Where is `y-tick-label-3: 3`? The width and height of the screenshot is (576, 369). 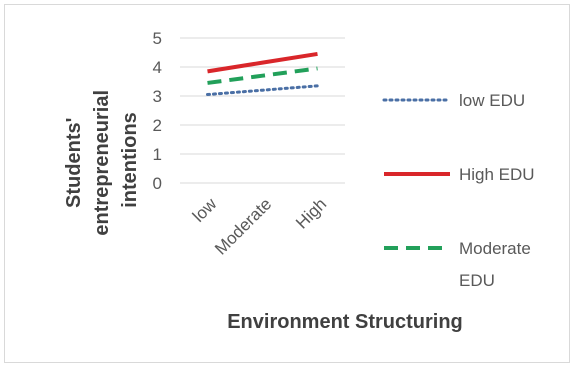 y-tick-label-3: 3 is located at coordinates (157, 96).